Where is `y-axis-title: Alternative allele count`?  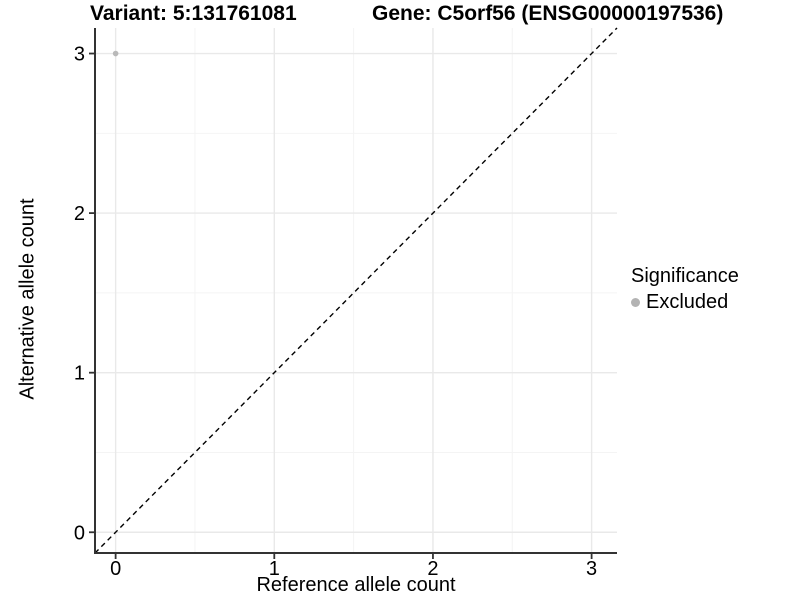 y-axis-title: Alternative allele count is located at coordinates (27, 299).